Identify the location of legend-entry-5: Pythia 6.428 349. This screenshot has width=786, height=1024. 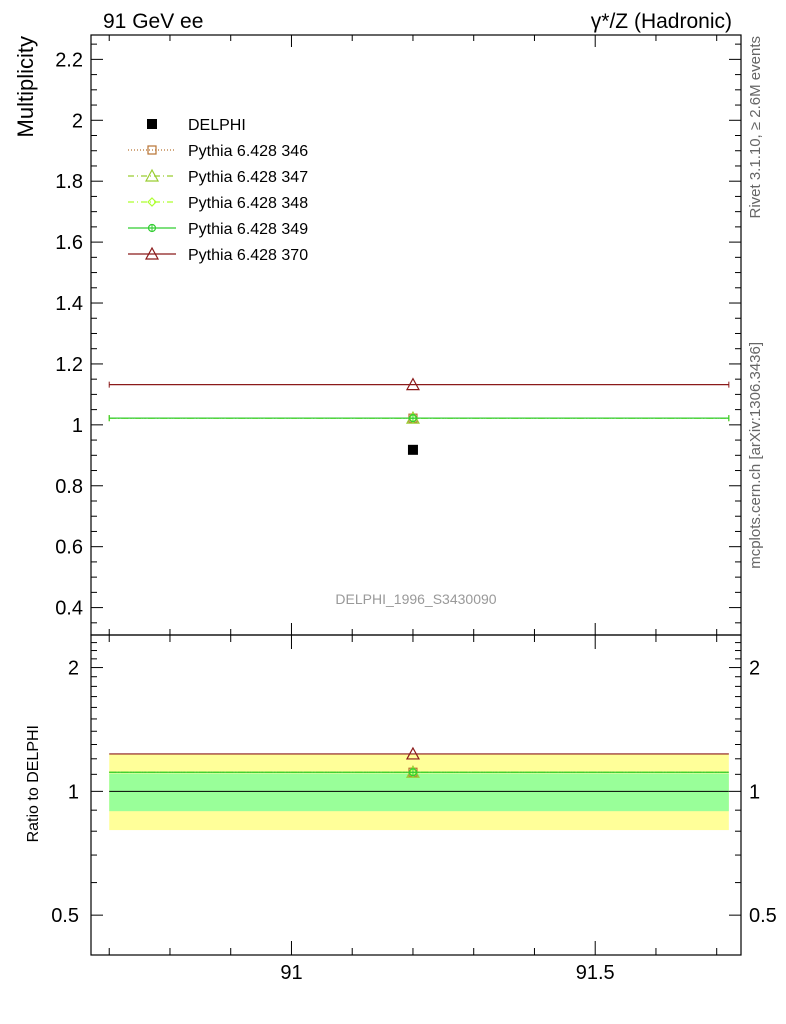
(218, 229).